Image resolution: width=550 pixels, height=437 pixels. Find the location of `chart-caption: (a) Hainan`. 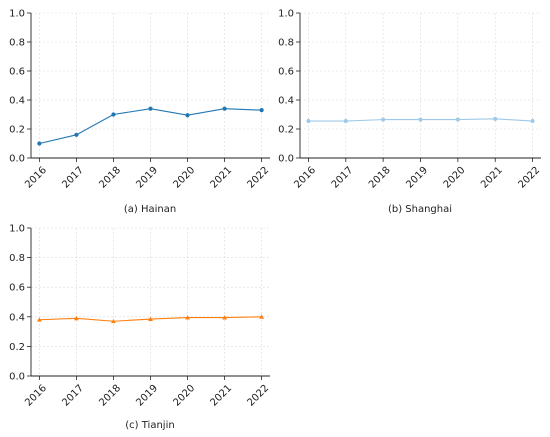

chart-caption: (a) Hainan is located at coordinates (150, 209).